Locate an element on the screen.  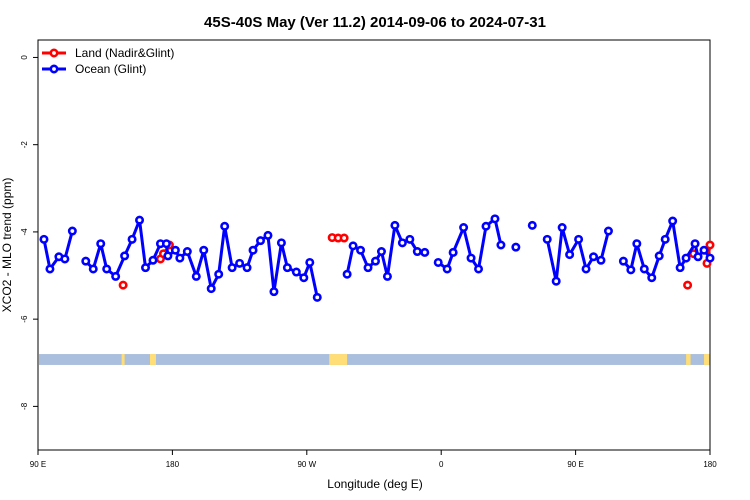
legend-label: Ocean (Glint) is located at coordinates (110, 69).